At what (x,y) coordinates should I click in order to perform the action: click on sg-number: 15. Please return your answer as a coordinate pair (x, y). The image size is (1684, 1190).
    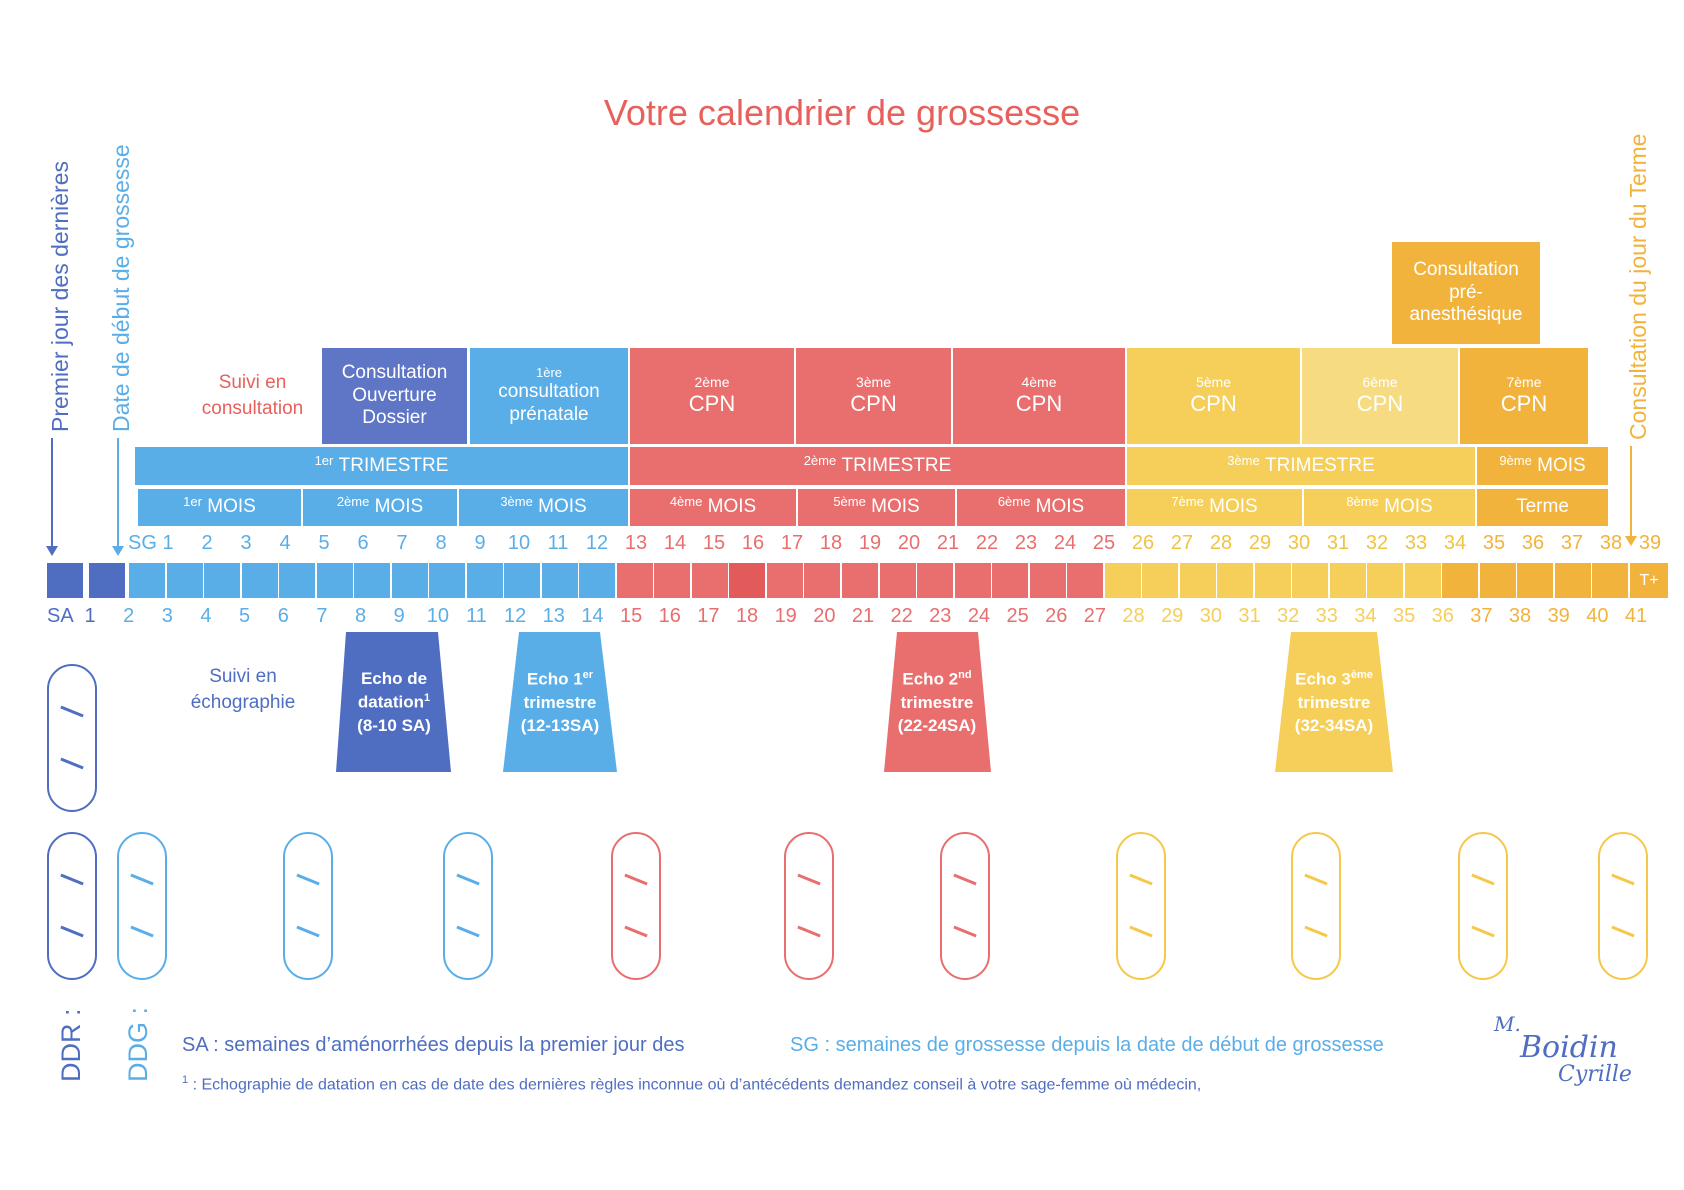
    Looking at the image, I should click on (714, 543).